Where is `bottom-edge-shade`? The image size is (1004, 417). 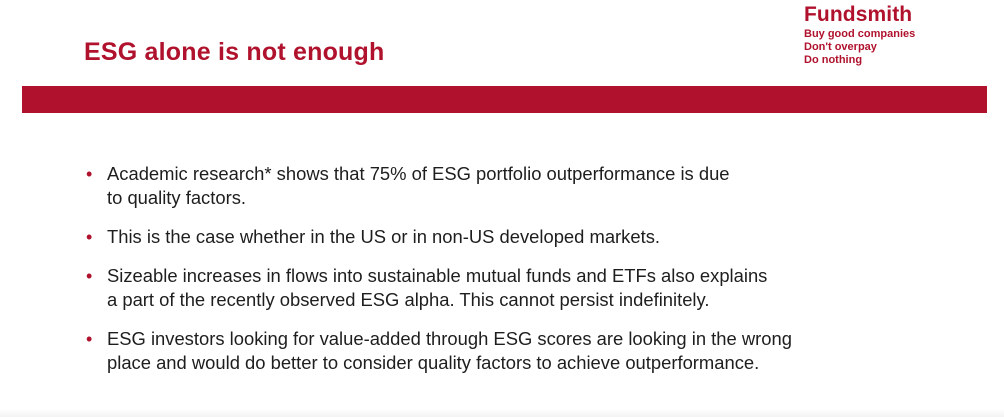 bottom-edge-shade is located at coordinates (502, 413).